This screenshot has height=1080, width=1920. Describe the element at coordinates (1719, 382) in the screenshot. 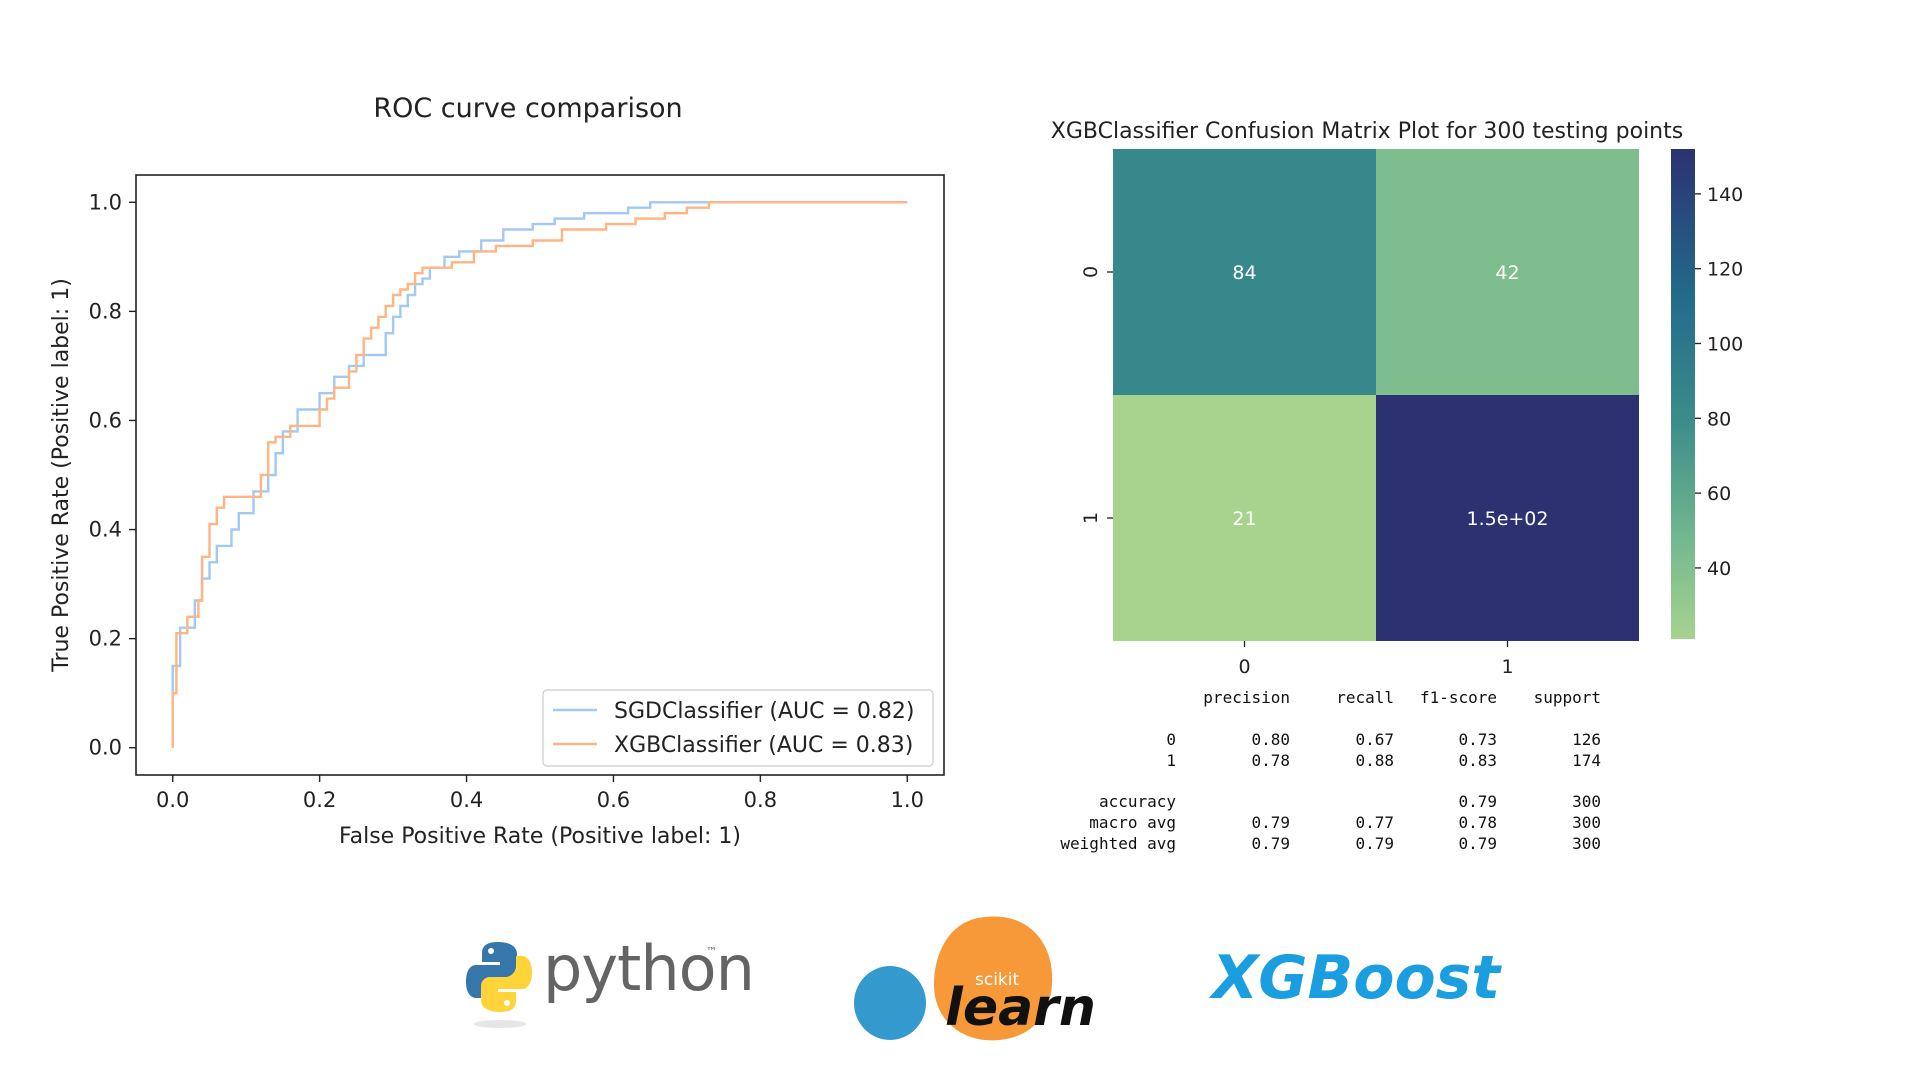

I see `cm-colorbar-ticks: 40 60 80 100 120 140` at that location.